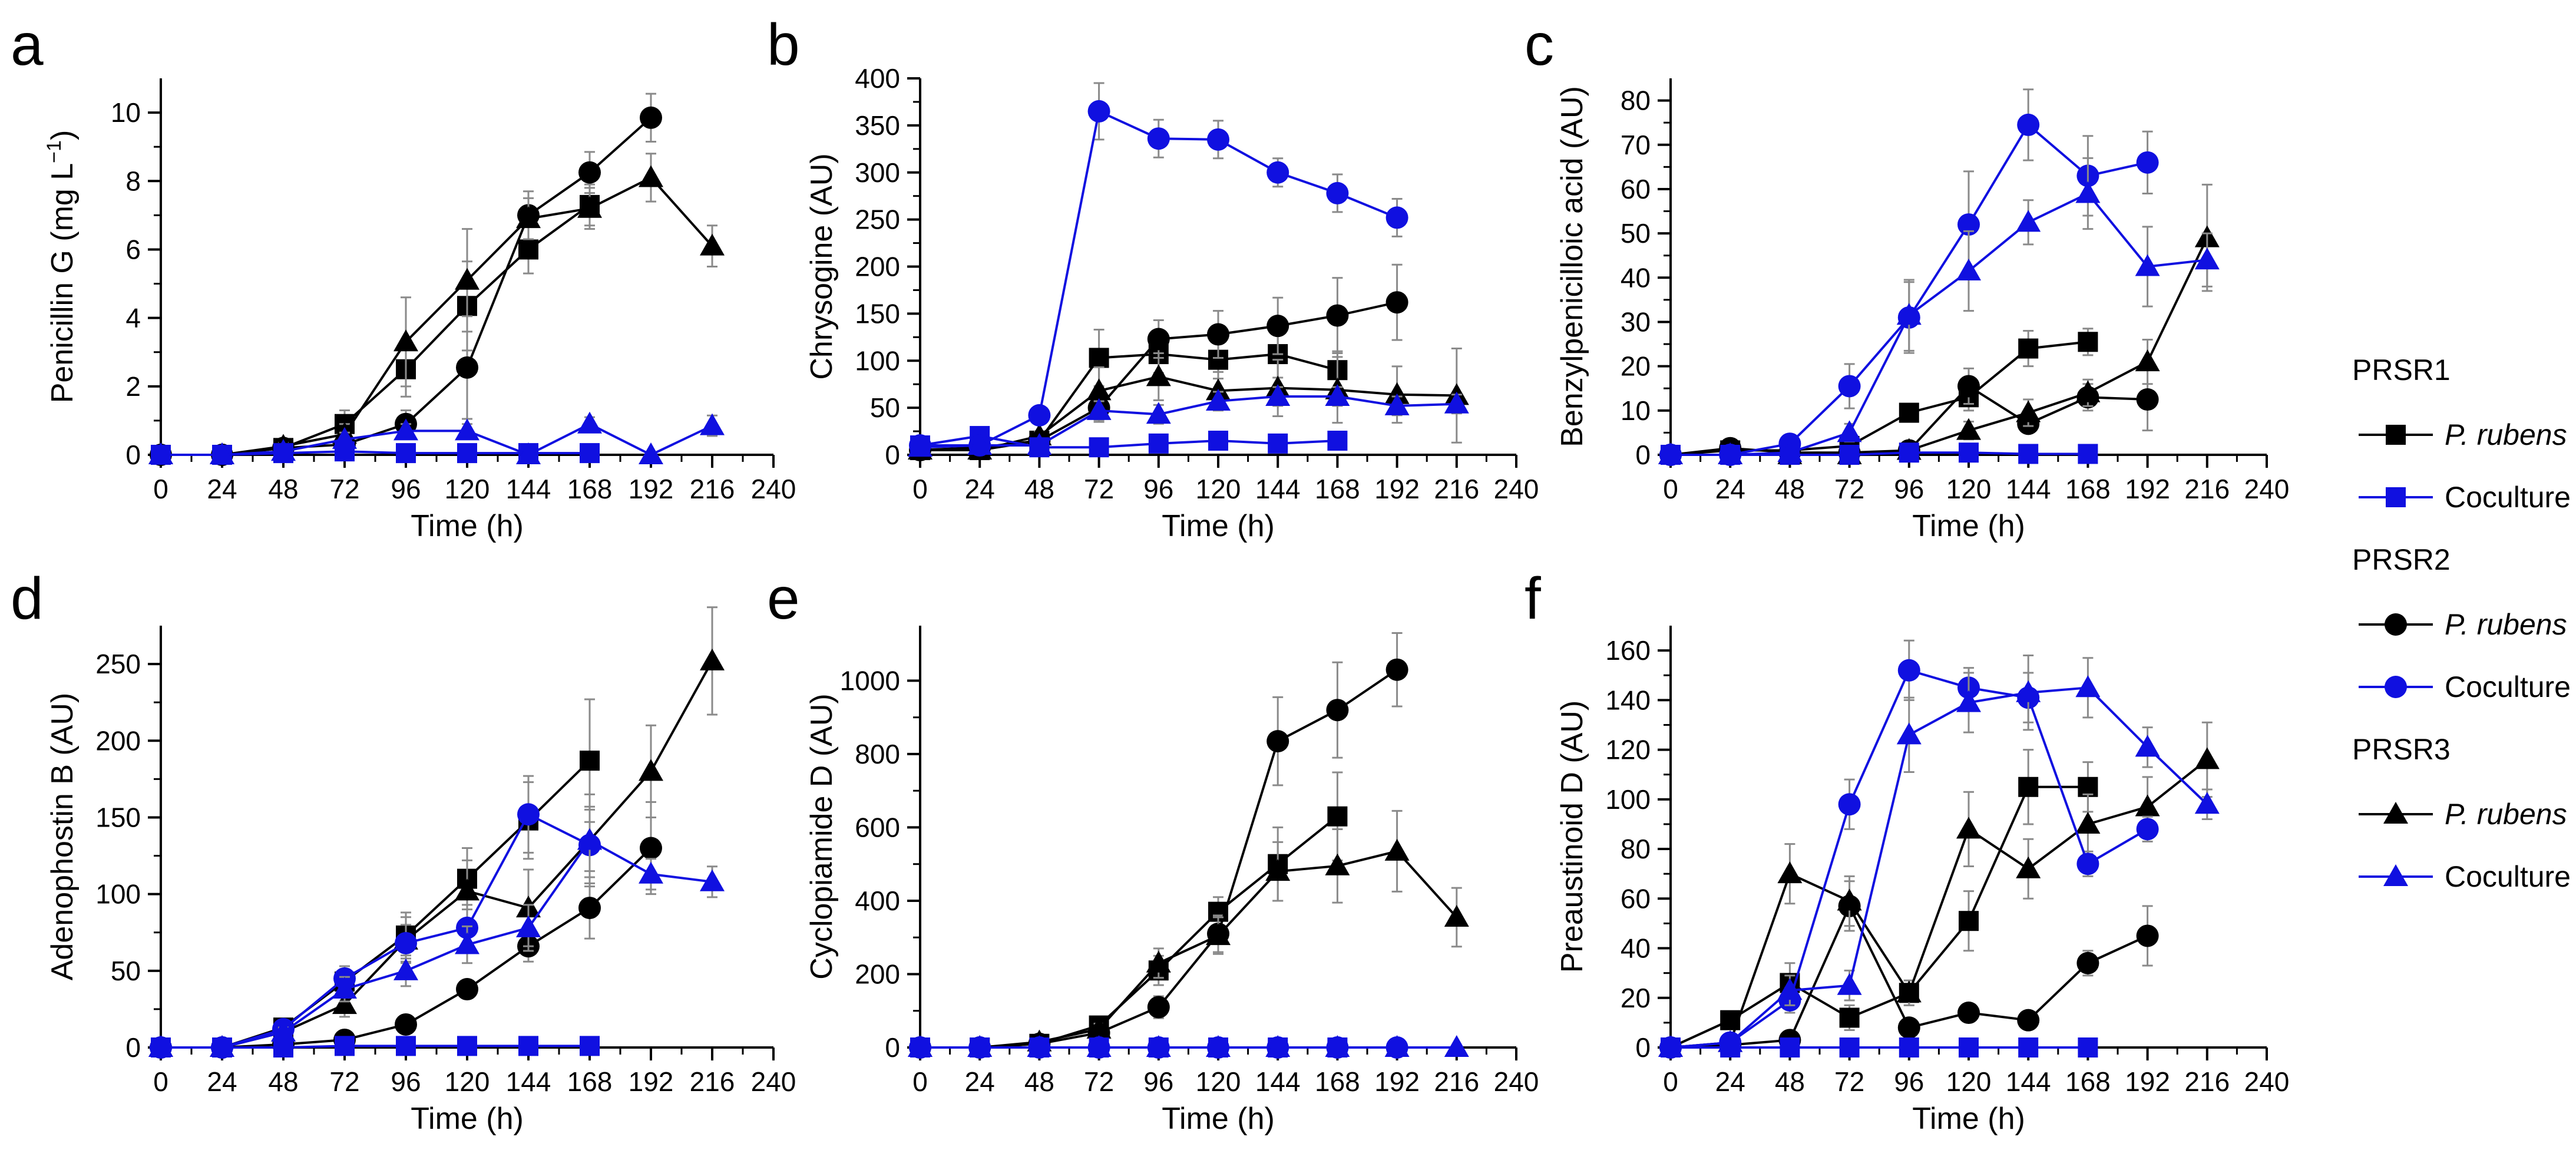 The image size is (2576, 1150). What do you see at coordinates (1456, 1081) in the screenshot?
I see `x-tick-label: 216` at bounding box center [1456, 1081].